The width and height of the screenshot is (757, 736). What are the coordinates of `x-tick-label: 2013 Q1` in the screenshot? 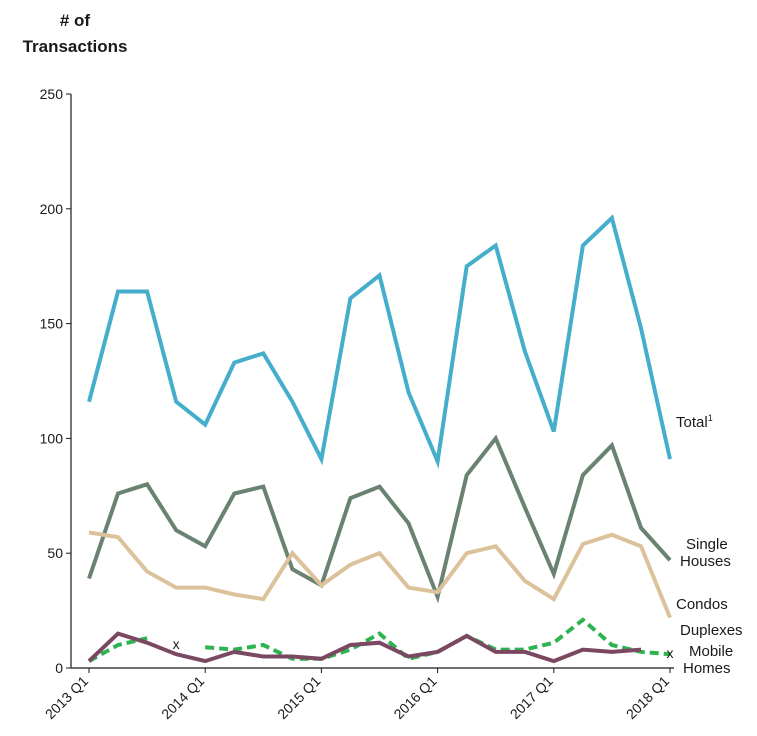 It's located at (66, 697).